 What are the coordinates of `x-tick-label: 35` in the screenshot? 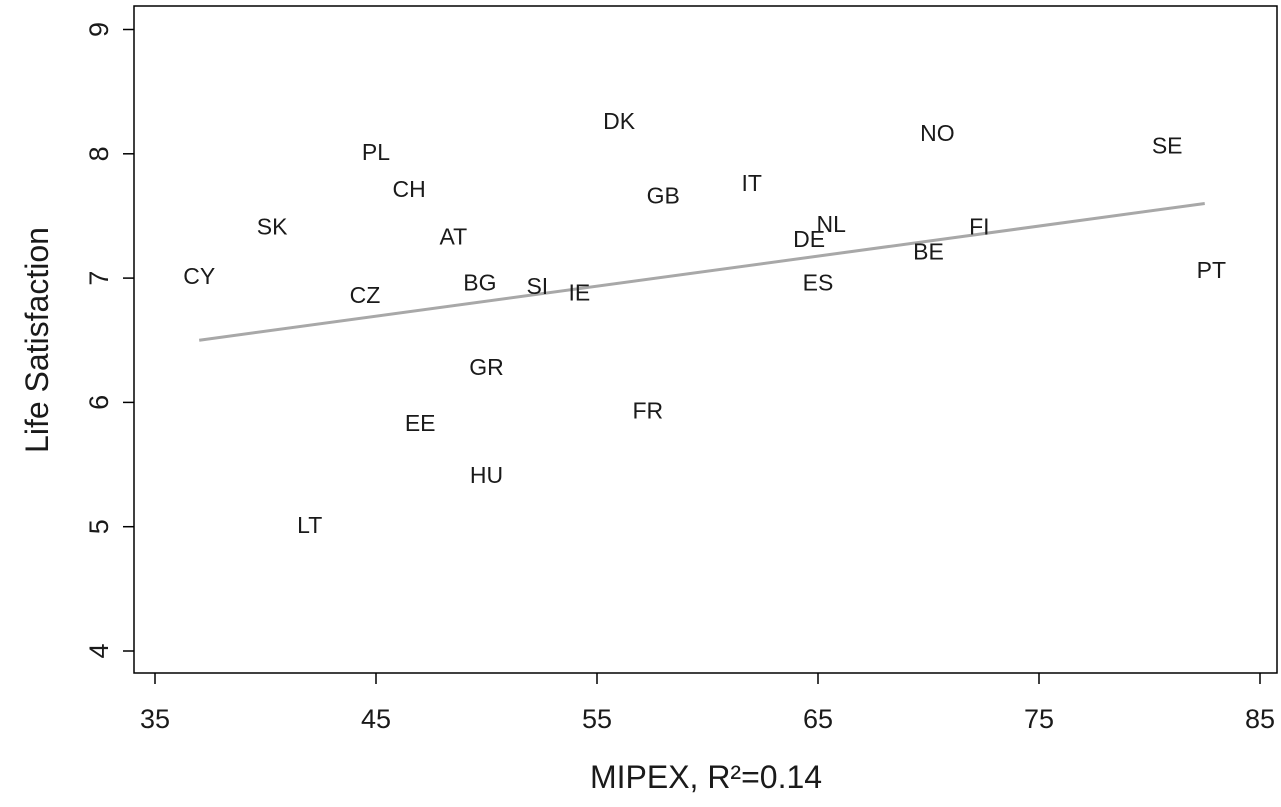 It's located at (155, 719).